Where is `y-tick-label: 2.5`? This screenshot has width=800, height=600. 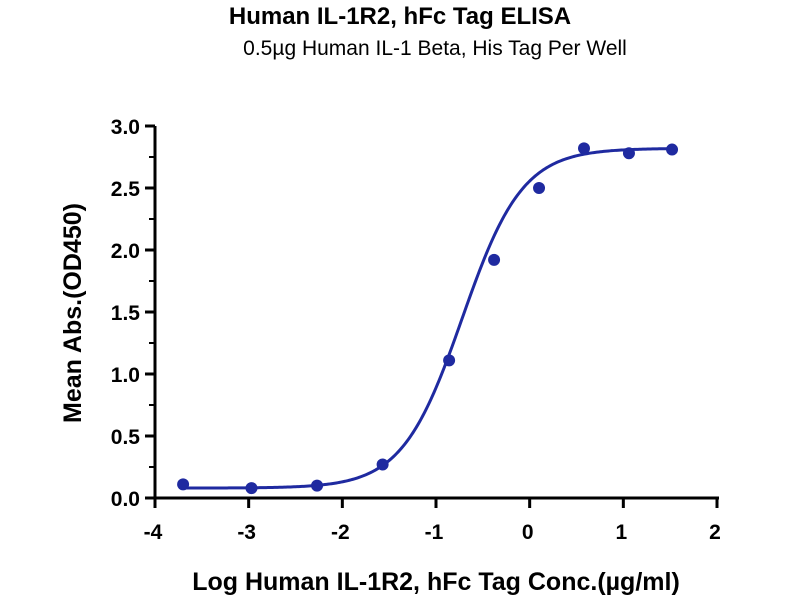 y-tick-label: 2.5 is located at coordinates (126, 189).